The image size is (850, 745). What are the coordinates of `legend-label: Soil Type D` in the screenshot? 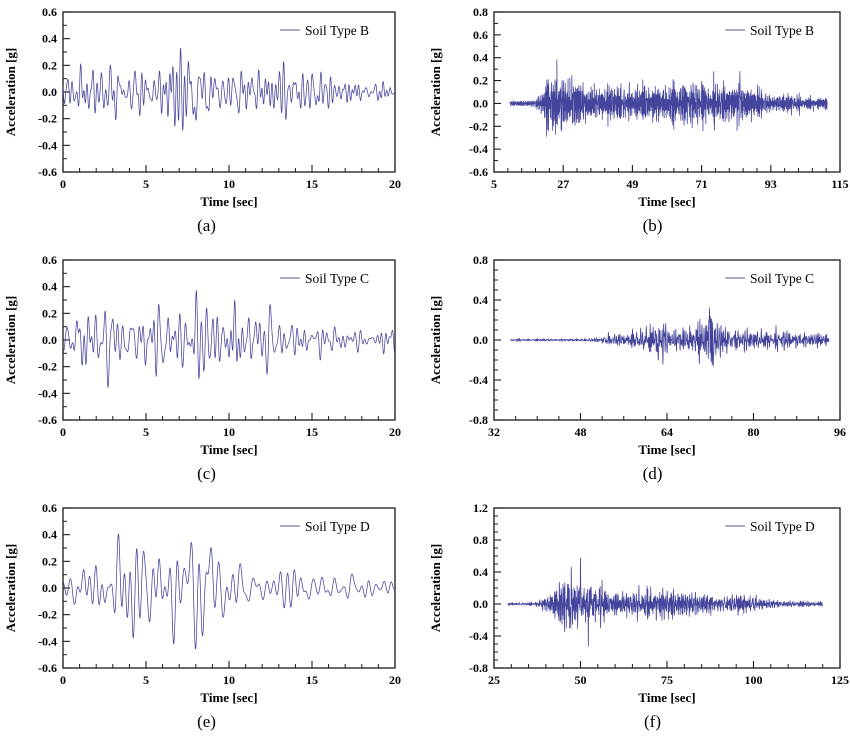 It's located at (337, 526).